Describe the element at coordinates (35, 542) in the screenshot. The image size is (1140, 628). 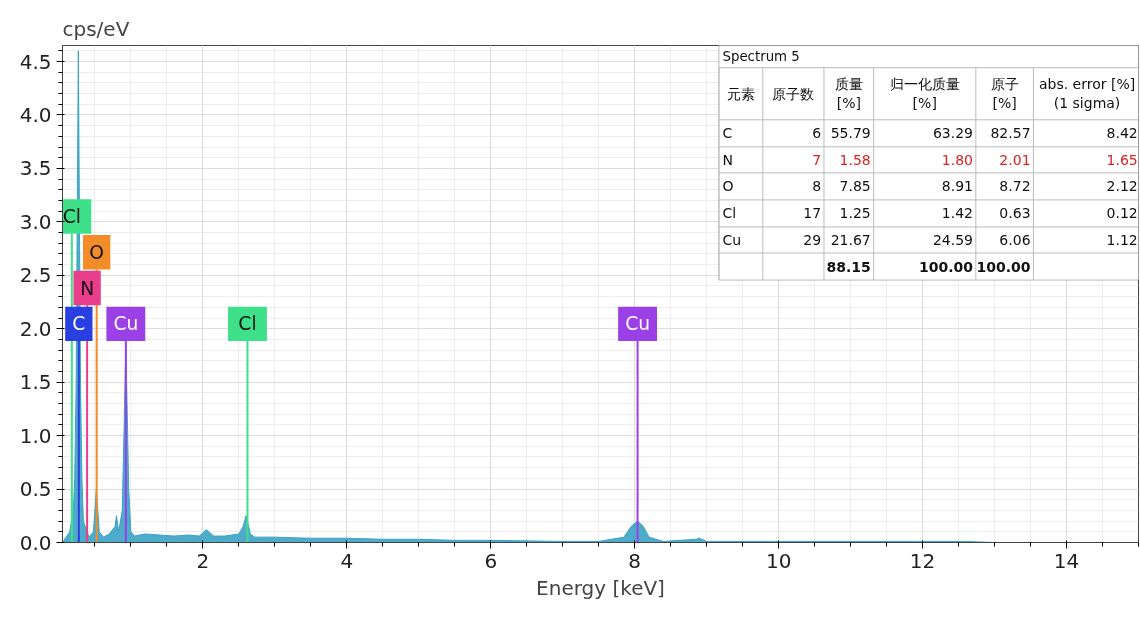
I see `y-tick-label: 0.0` at that location.